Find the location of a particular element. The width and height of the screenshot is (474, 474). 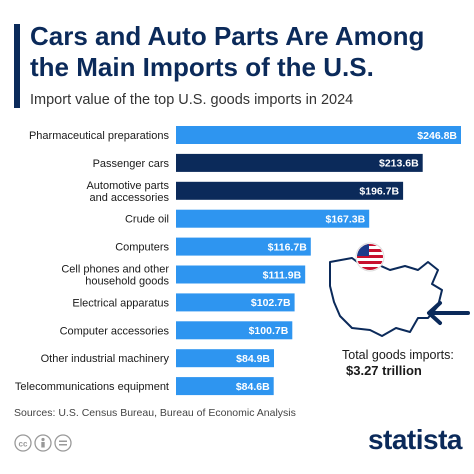

bar-value-label-1: $213.6B is located at coordinates (399, 164).